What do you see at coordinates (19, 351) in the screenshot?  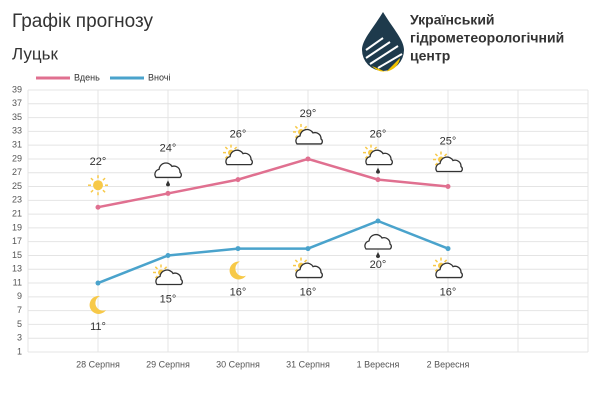 I see `y-tick-label: 1` at bounding box center [19, 351].